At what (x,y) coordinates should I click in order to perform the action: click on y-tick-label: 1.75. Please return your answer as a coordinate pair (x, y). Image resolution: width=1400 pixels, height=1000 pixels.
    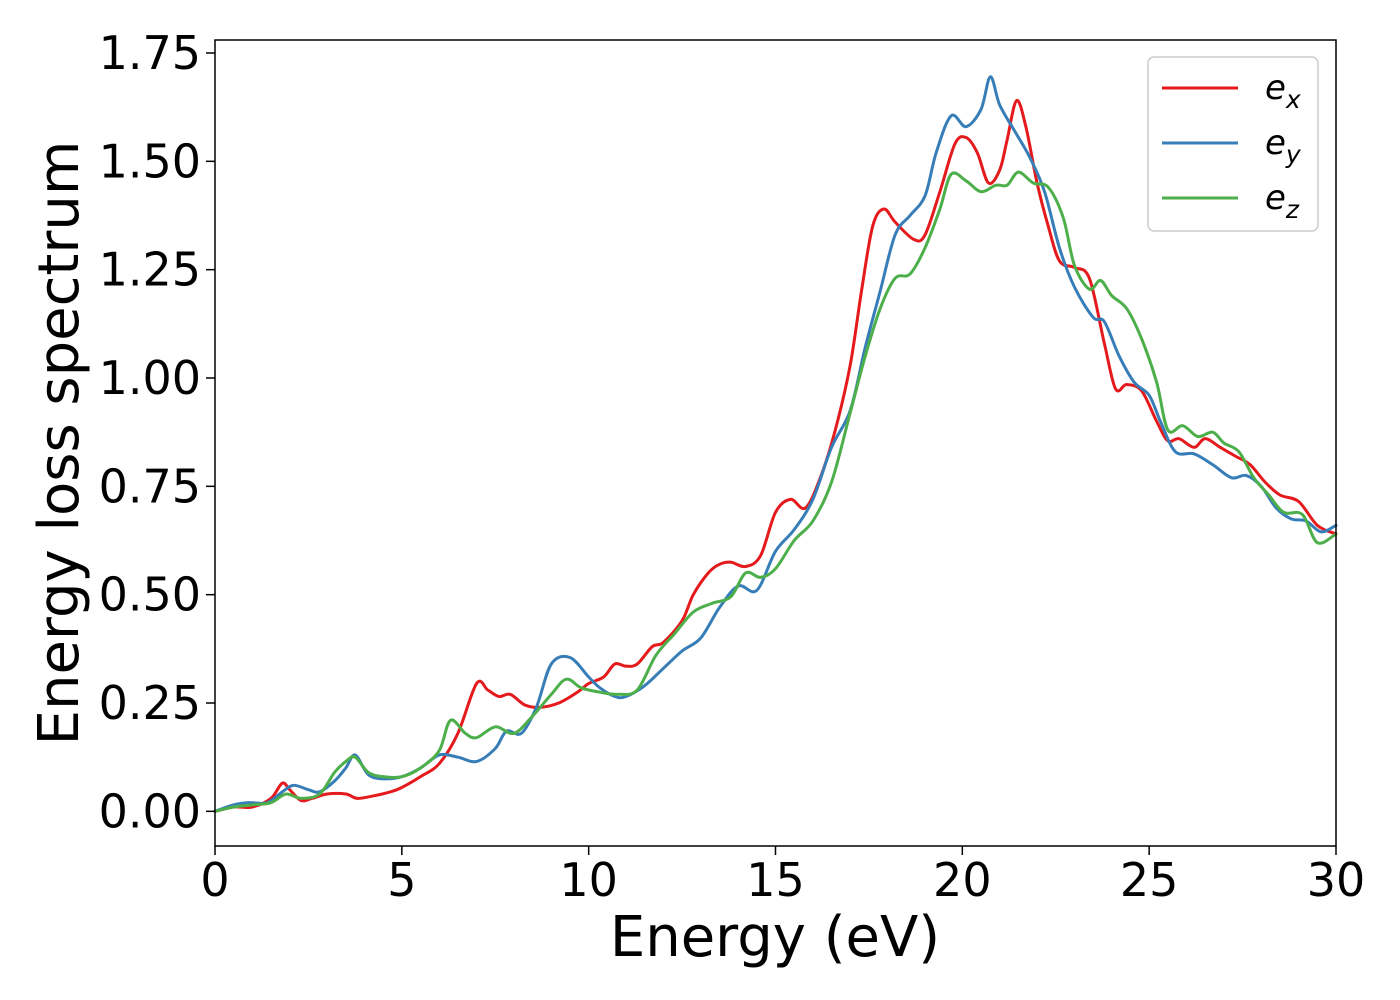
    Looking at the image, I should click on (150, 53).